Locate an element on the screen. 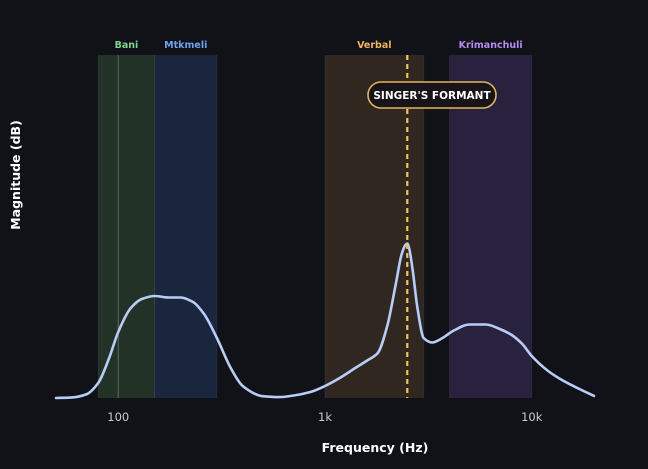 This screenshot has width=648, height=469. annotation-layer: SINGER'S FORMANT is located at coordinates (432, 226).